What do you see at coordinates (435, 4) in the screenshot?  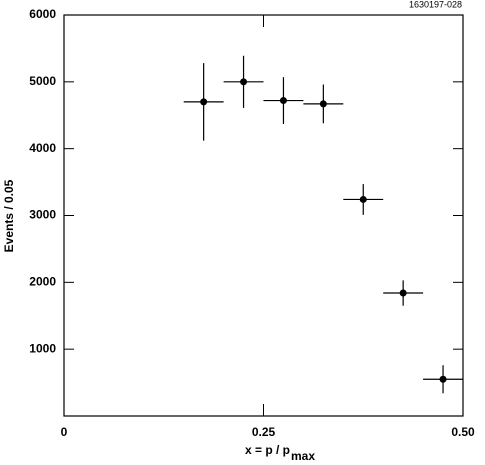 I see `figure-id: 1630197-028` at bounding box center [435, 4].